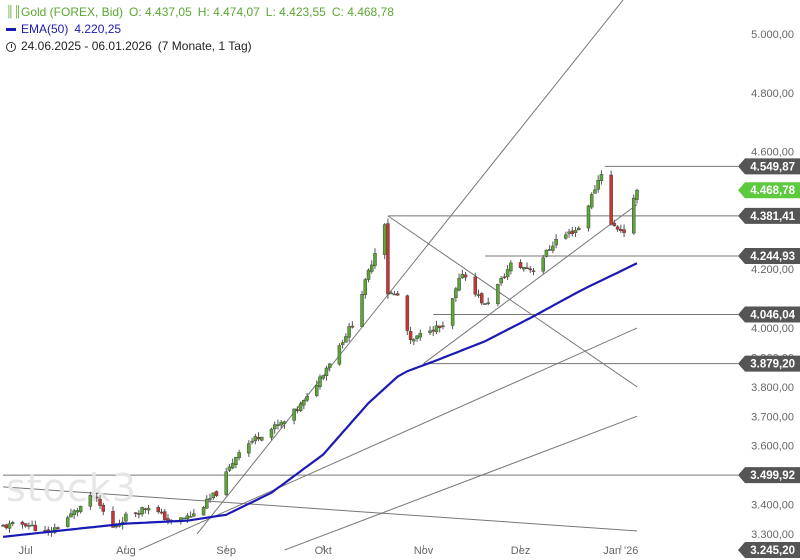  What do you see at coordinates (772, 217) in the screenshot?
I see `badge-label: 4.381,41` at bounding box center [772, 217].